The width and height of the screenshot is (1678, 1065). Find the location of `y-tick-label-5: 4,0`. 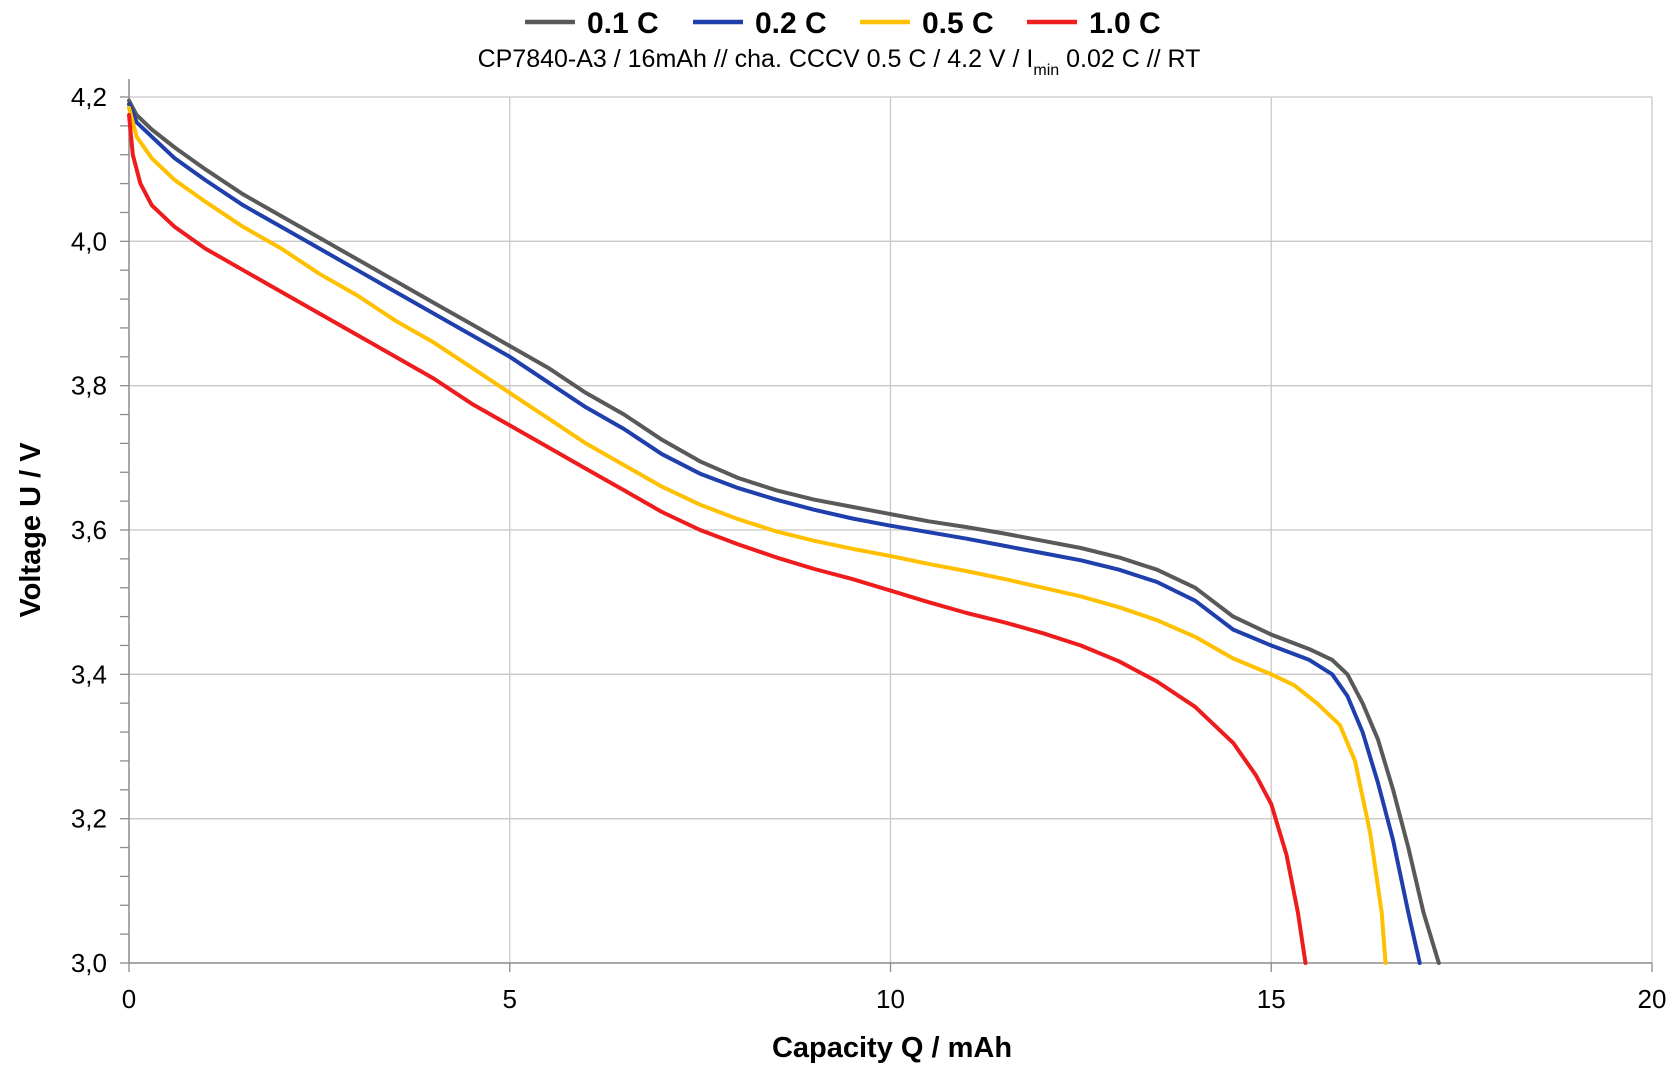

y-tick-label-5: 4,0 is located at coordinates (89, 241).